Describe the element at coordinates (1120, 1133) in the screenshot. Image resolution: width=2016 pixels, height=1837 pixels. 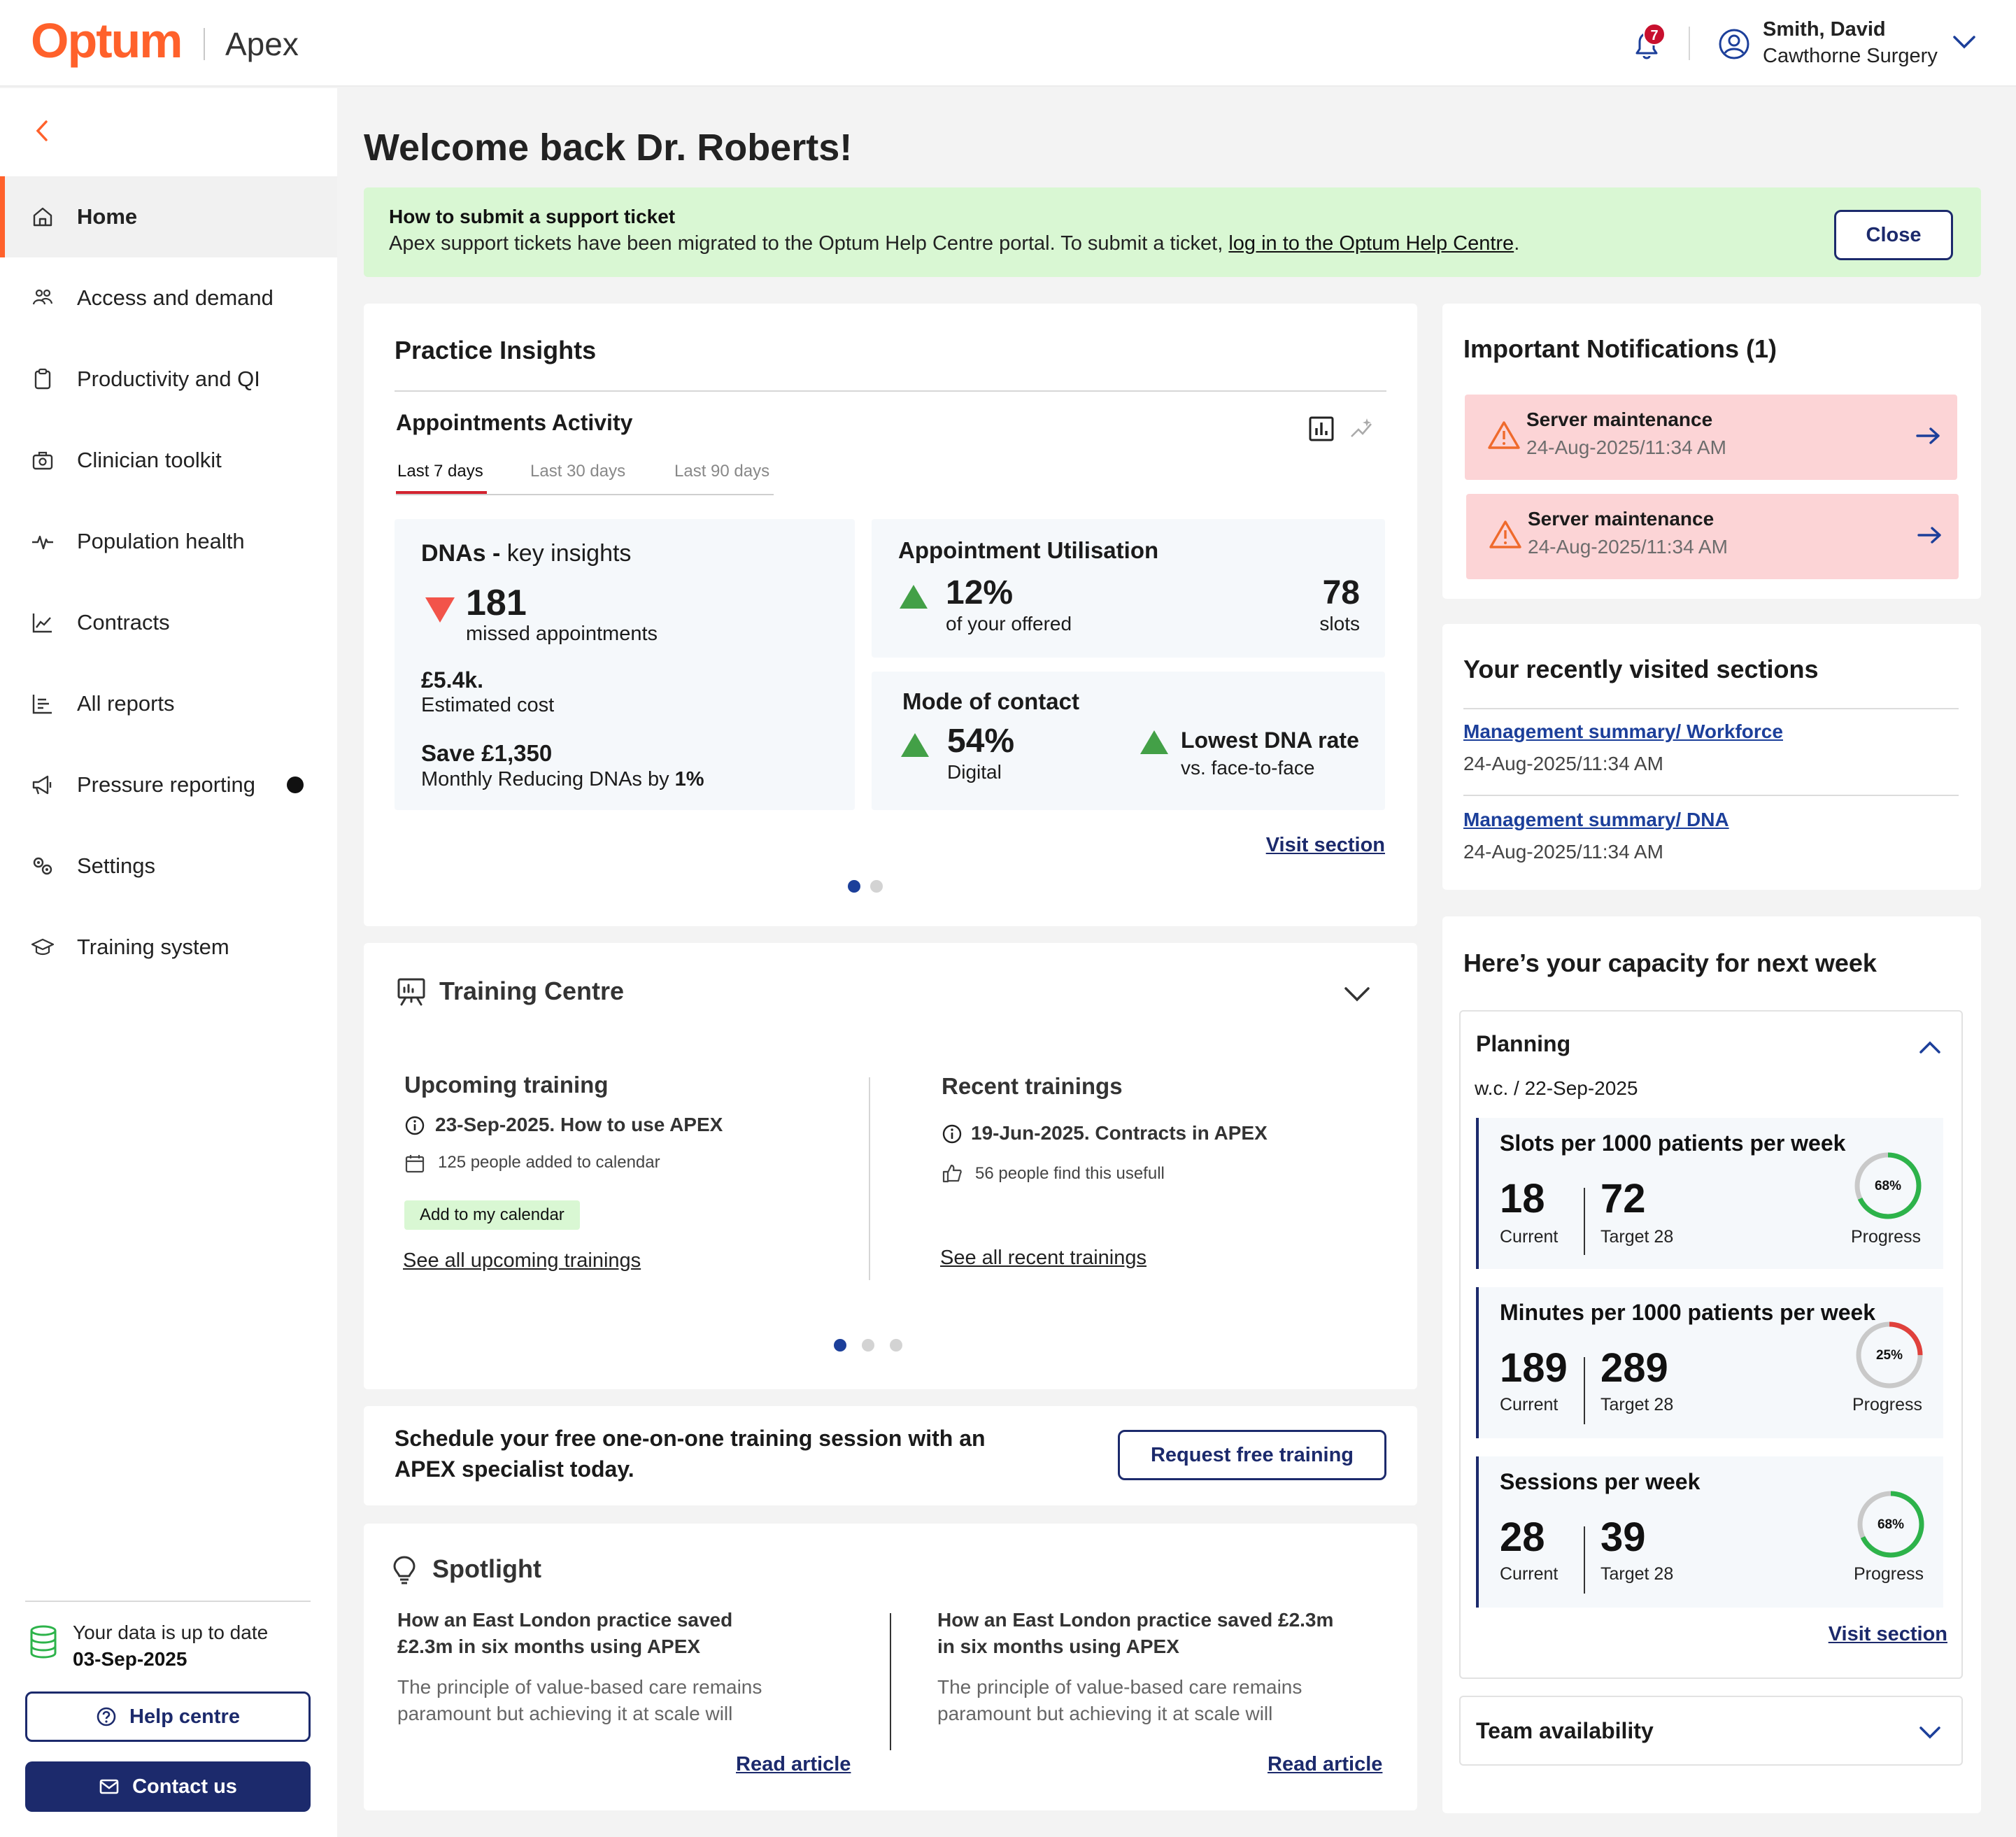
I see `recent-training-item: 19-Jun-2025. Contracts in APEX` at that location.